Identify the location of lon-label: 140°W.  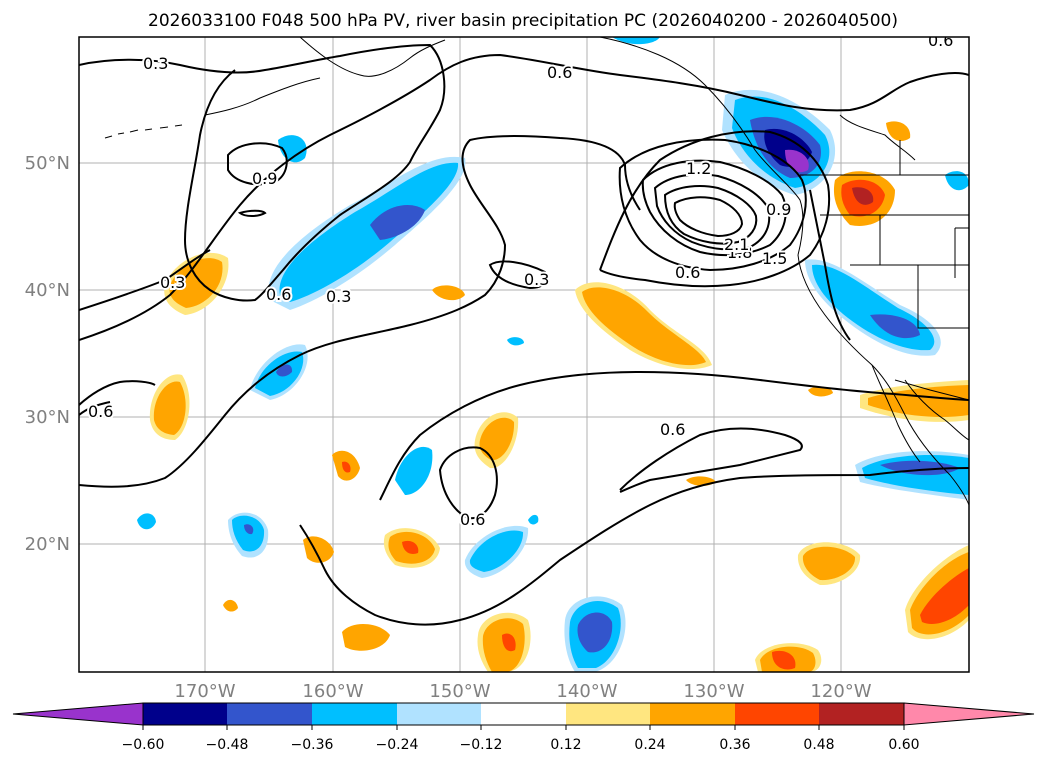
(586, 691).